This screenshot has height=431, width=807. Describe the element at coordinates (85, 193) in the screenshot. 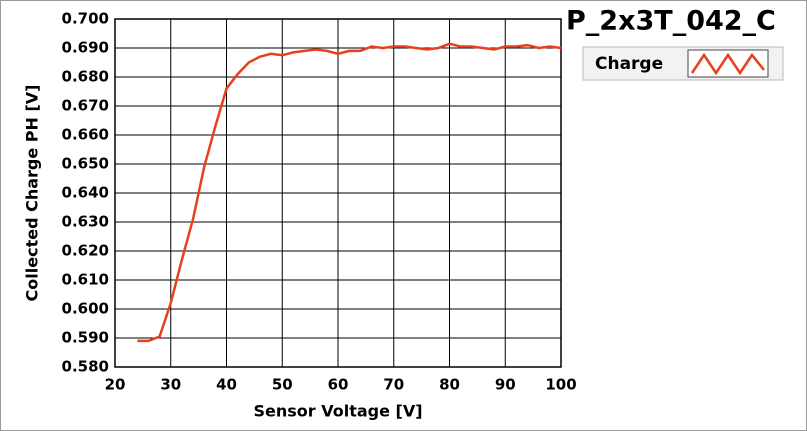

I see `y-tick-label: 0.640` at that location.